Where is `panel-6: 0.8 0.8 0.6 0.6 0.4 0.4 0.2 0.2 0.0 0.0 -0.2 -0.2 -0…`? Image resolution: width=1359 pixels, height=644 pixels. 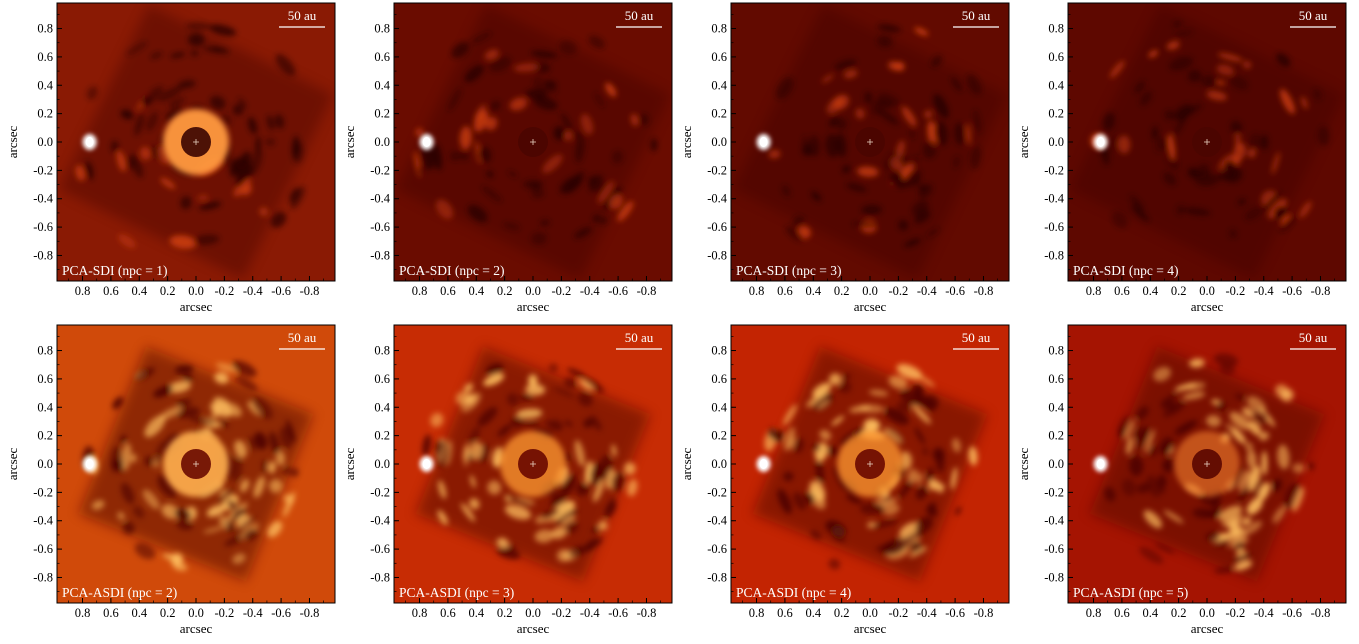 panel-6: 0.8 0.8 0.6 0.6 0.4 0.4 0.2 0.2 0.0 0.0 -0.2 -0.2 -0… is located at coordinates (507, 480).